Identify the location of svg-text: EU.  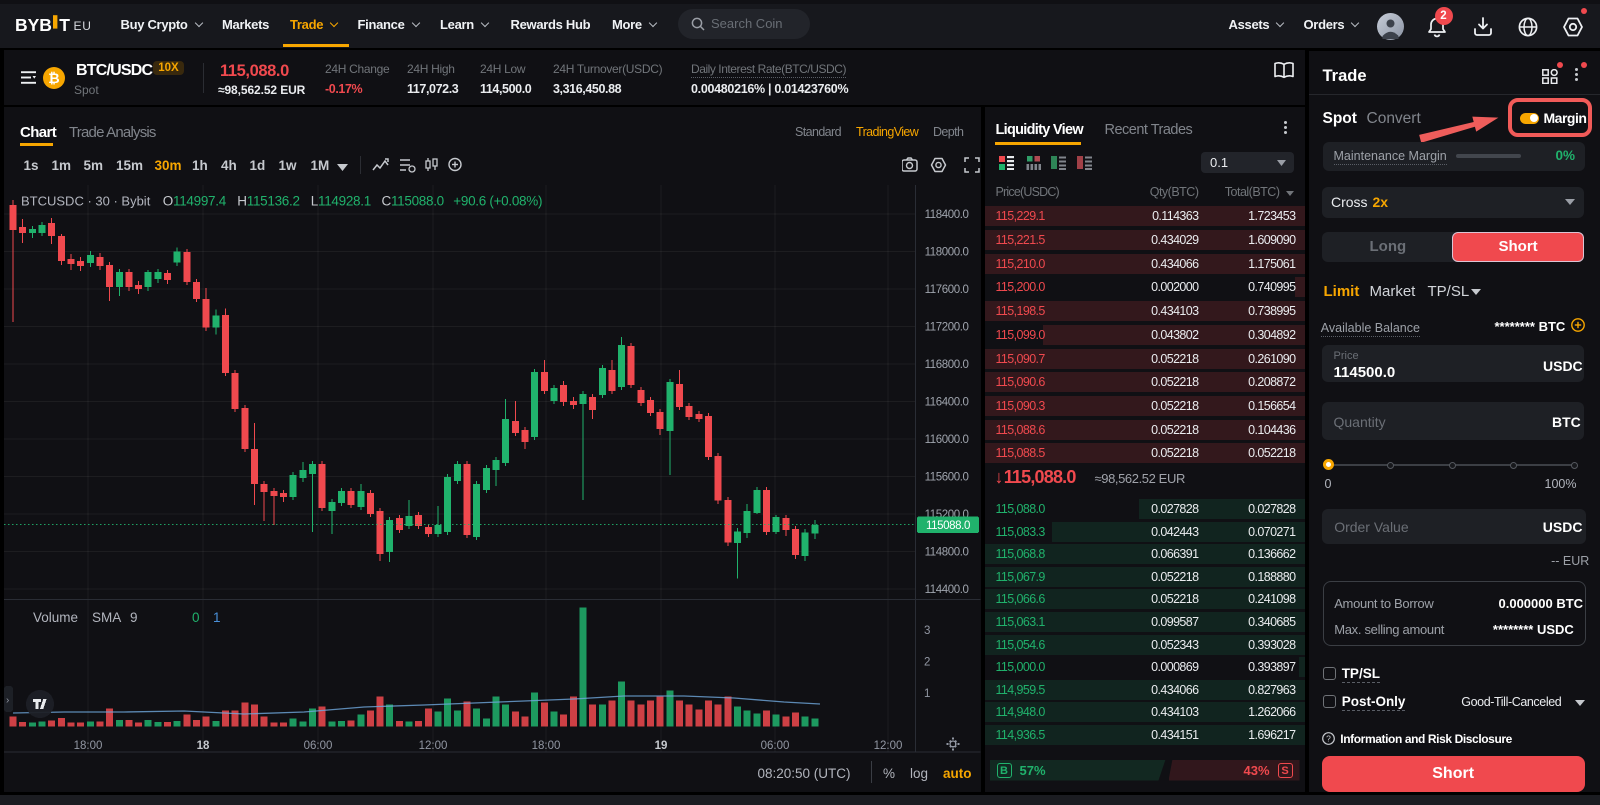
(83, 26).